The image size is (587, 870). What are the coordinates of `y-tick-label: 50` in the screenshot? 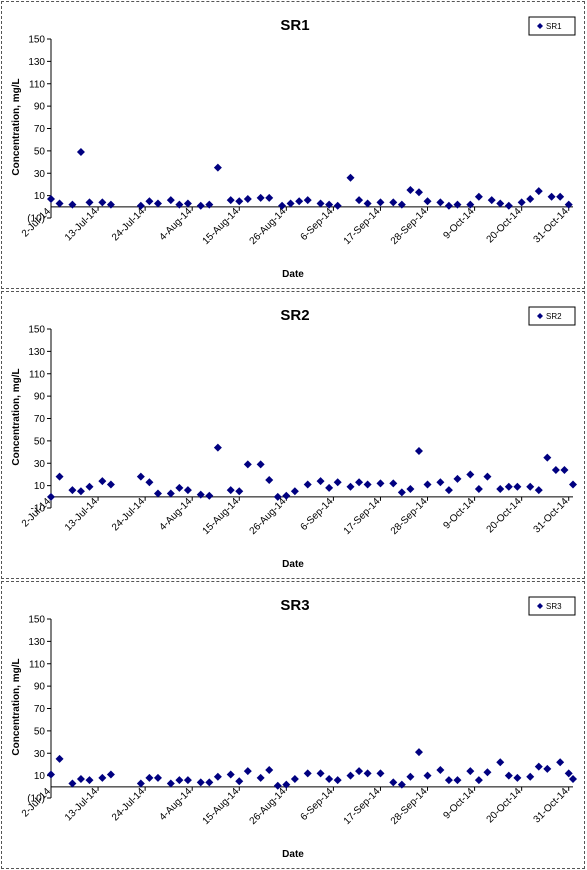 It's located at (40, 151).